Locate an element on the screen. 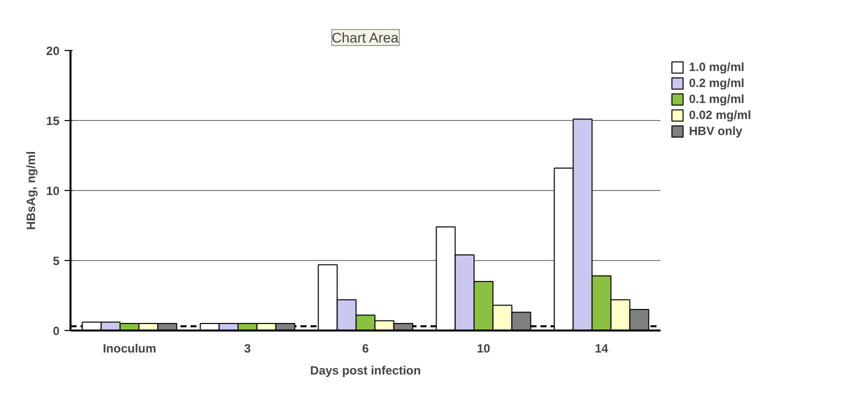 The height and width of the screenshot is (410, 848). y-tick-label: 10 is located at coordinates (53, 191).